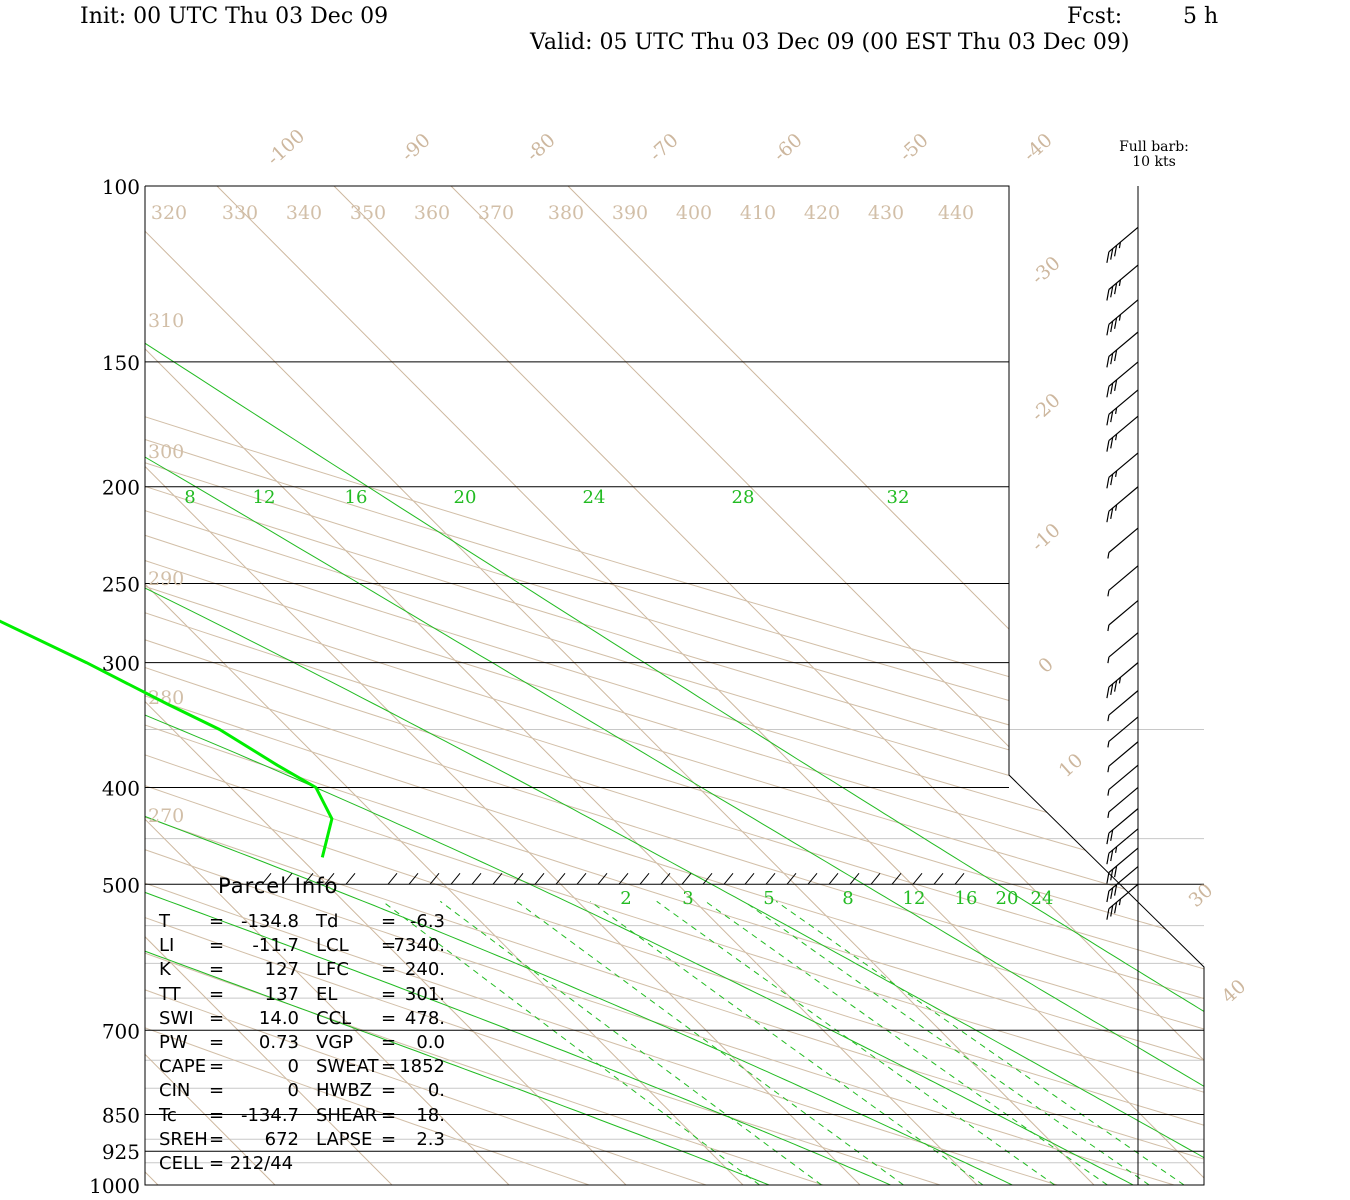 Image resolution: width=1350 pixels, height=1200 pixels. What do you see at coordinates (327, 921) in the screenshot?
I see `parcel-k2: Td` at bounding box center [327, 921].